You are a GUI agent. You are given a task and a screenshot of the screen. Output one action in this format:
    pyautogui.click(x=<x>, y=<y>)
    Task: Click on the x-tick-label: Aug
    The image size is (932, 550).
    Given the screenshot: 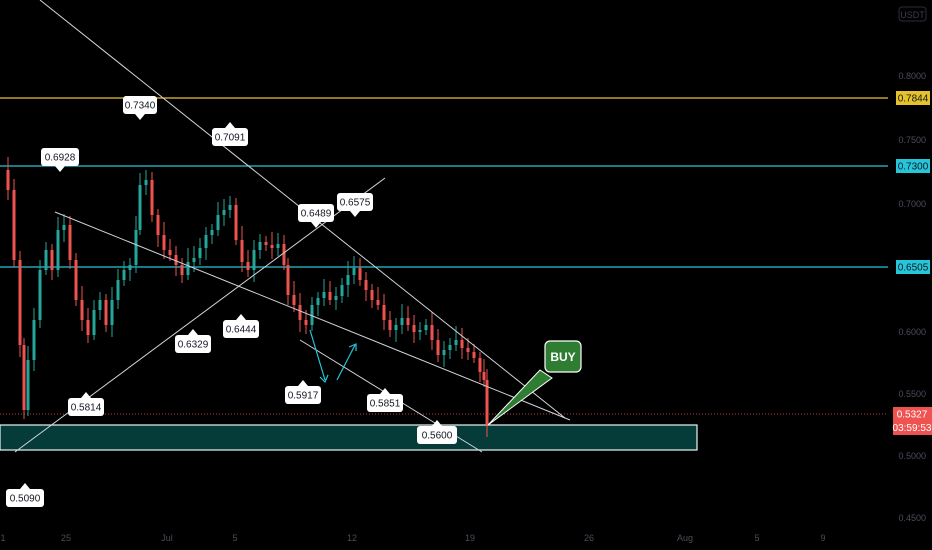 What is the action you would take?
    pyautogui.click(x=685, y=538)
    